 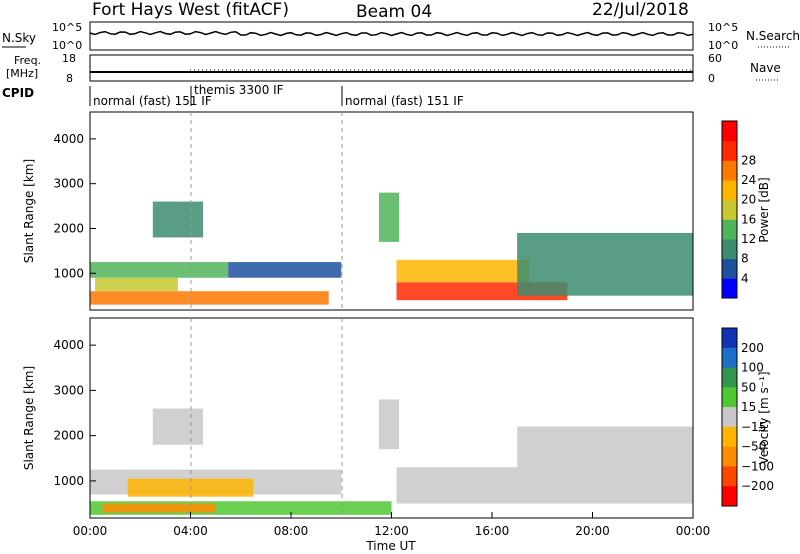 What do you see at coordinates (68, 345) in the screenshot?
I see `velocity-ytick-label-3: 4000` at bounding box center [68, 345].